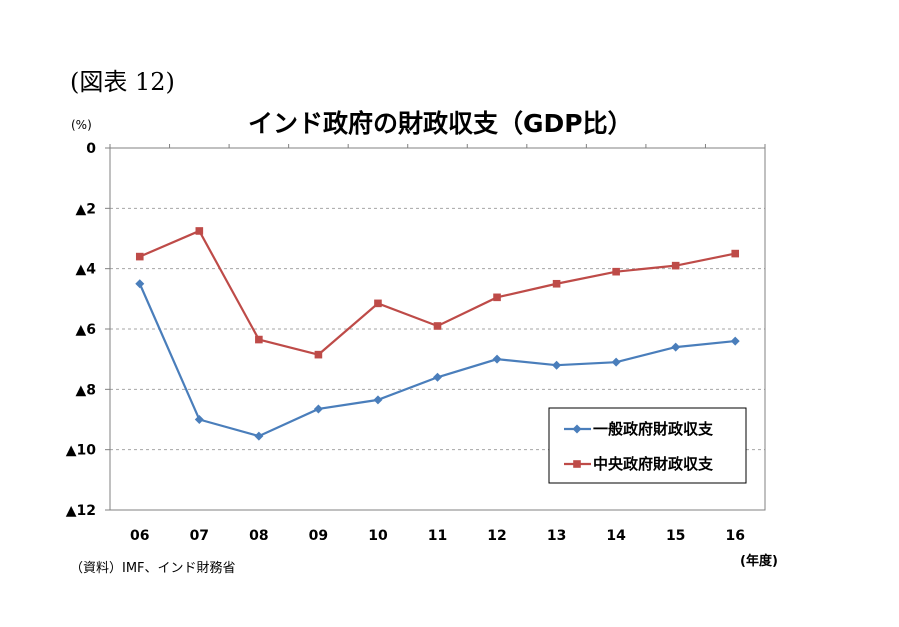  What do you see at coordinates (85, 270) in the screenshot?
I see `y-tick-label: ▲4` at bounding box center [85, 270].